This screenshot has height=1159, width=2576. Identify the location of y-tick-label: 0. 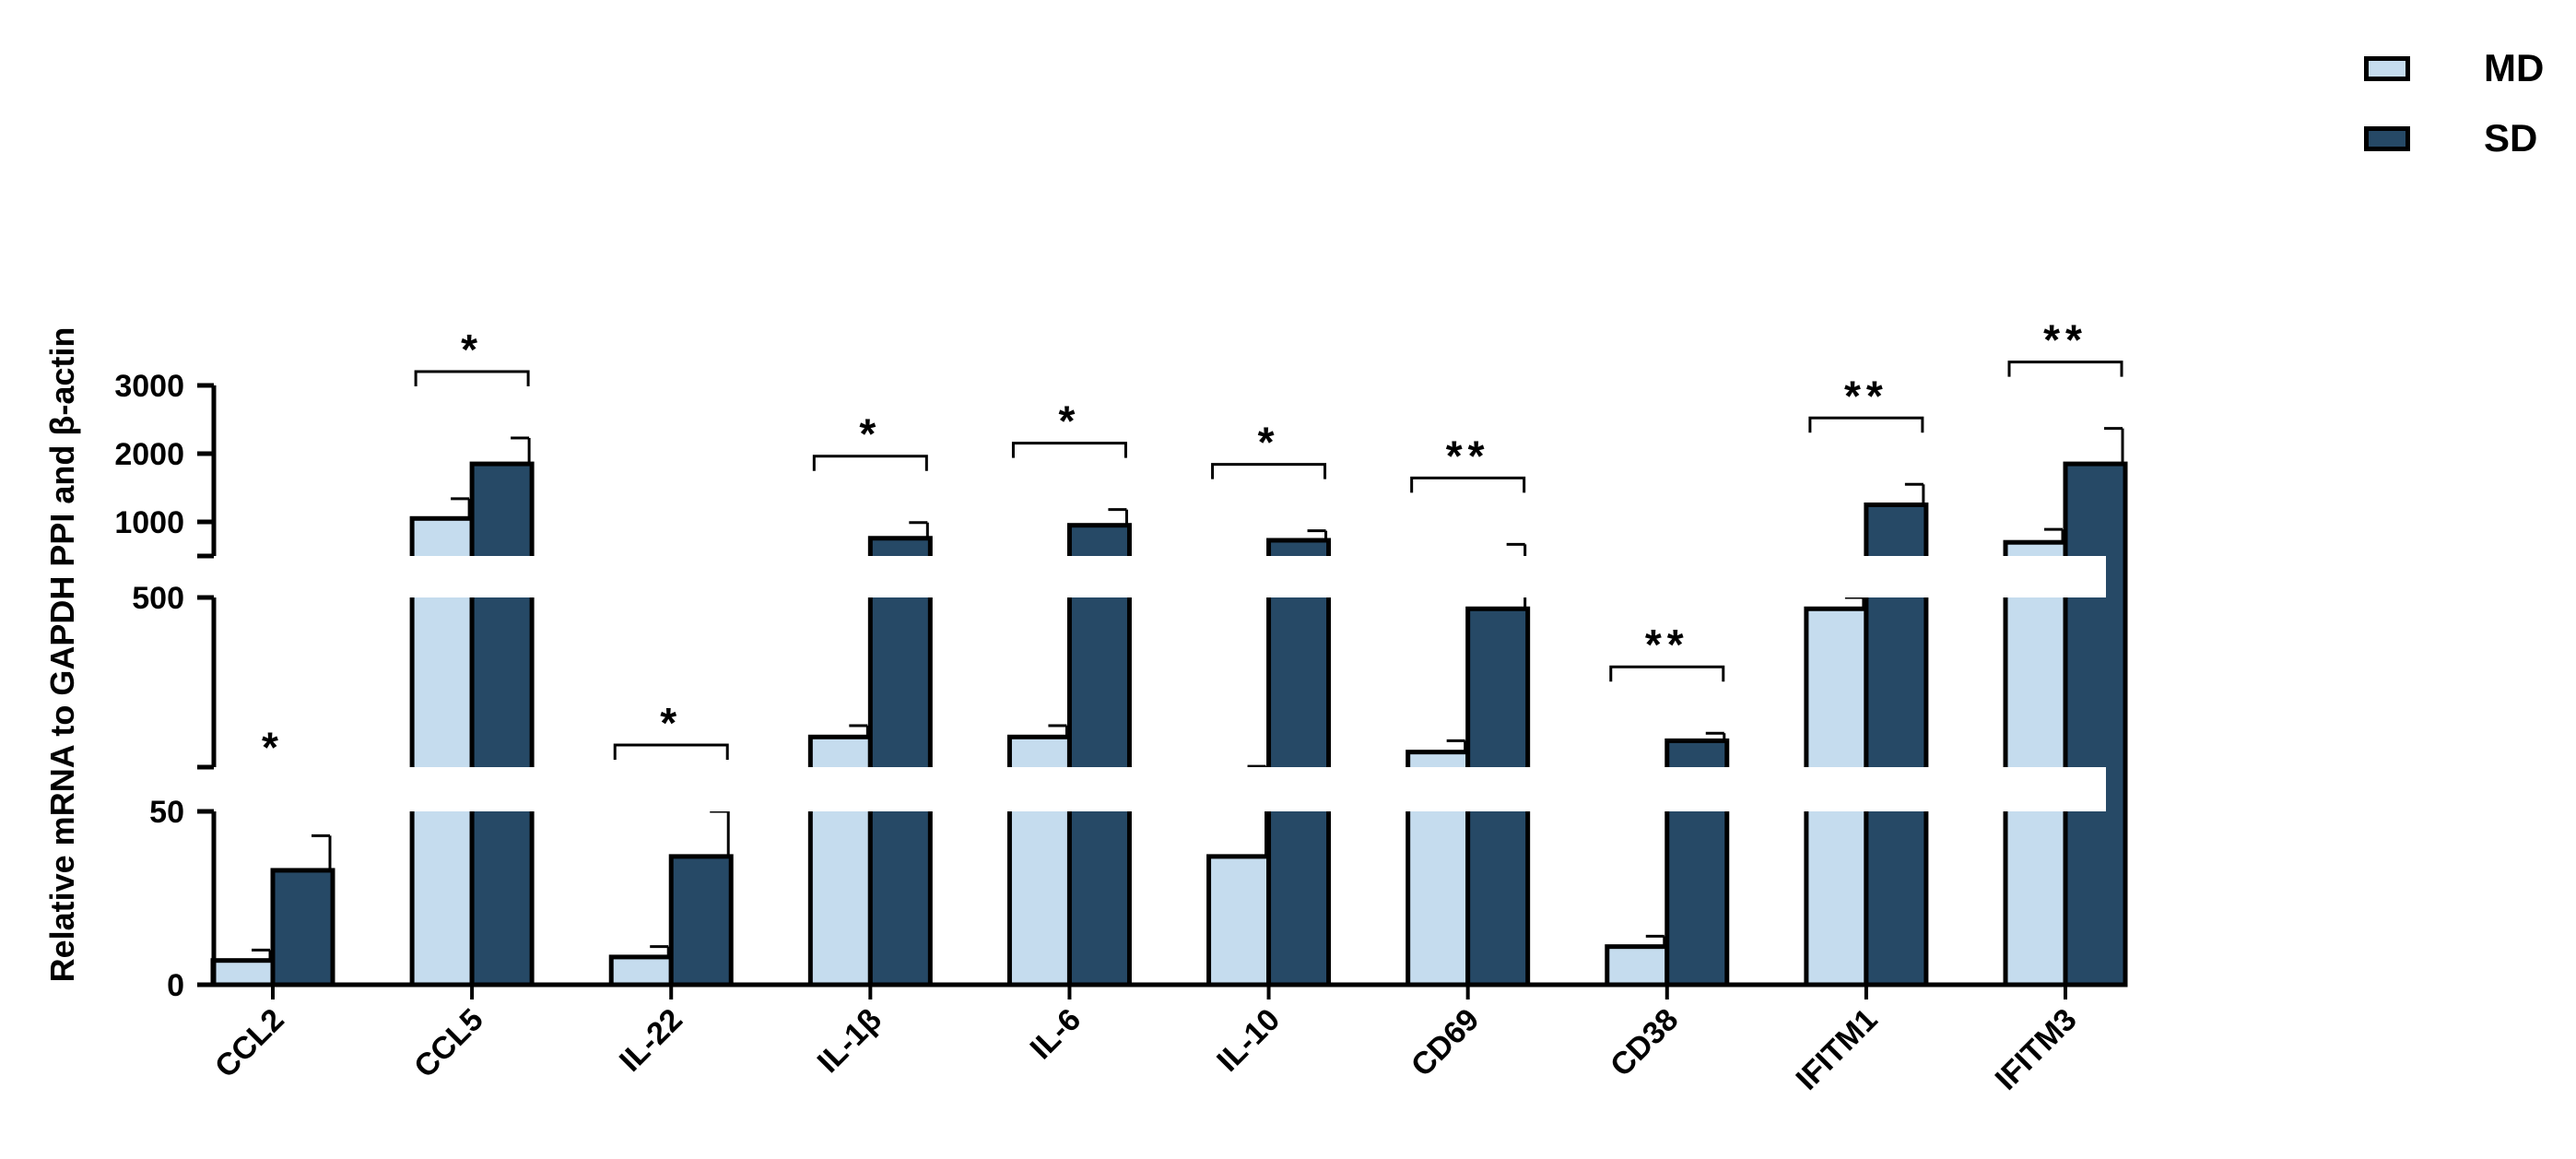
(175, 985).